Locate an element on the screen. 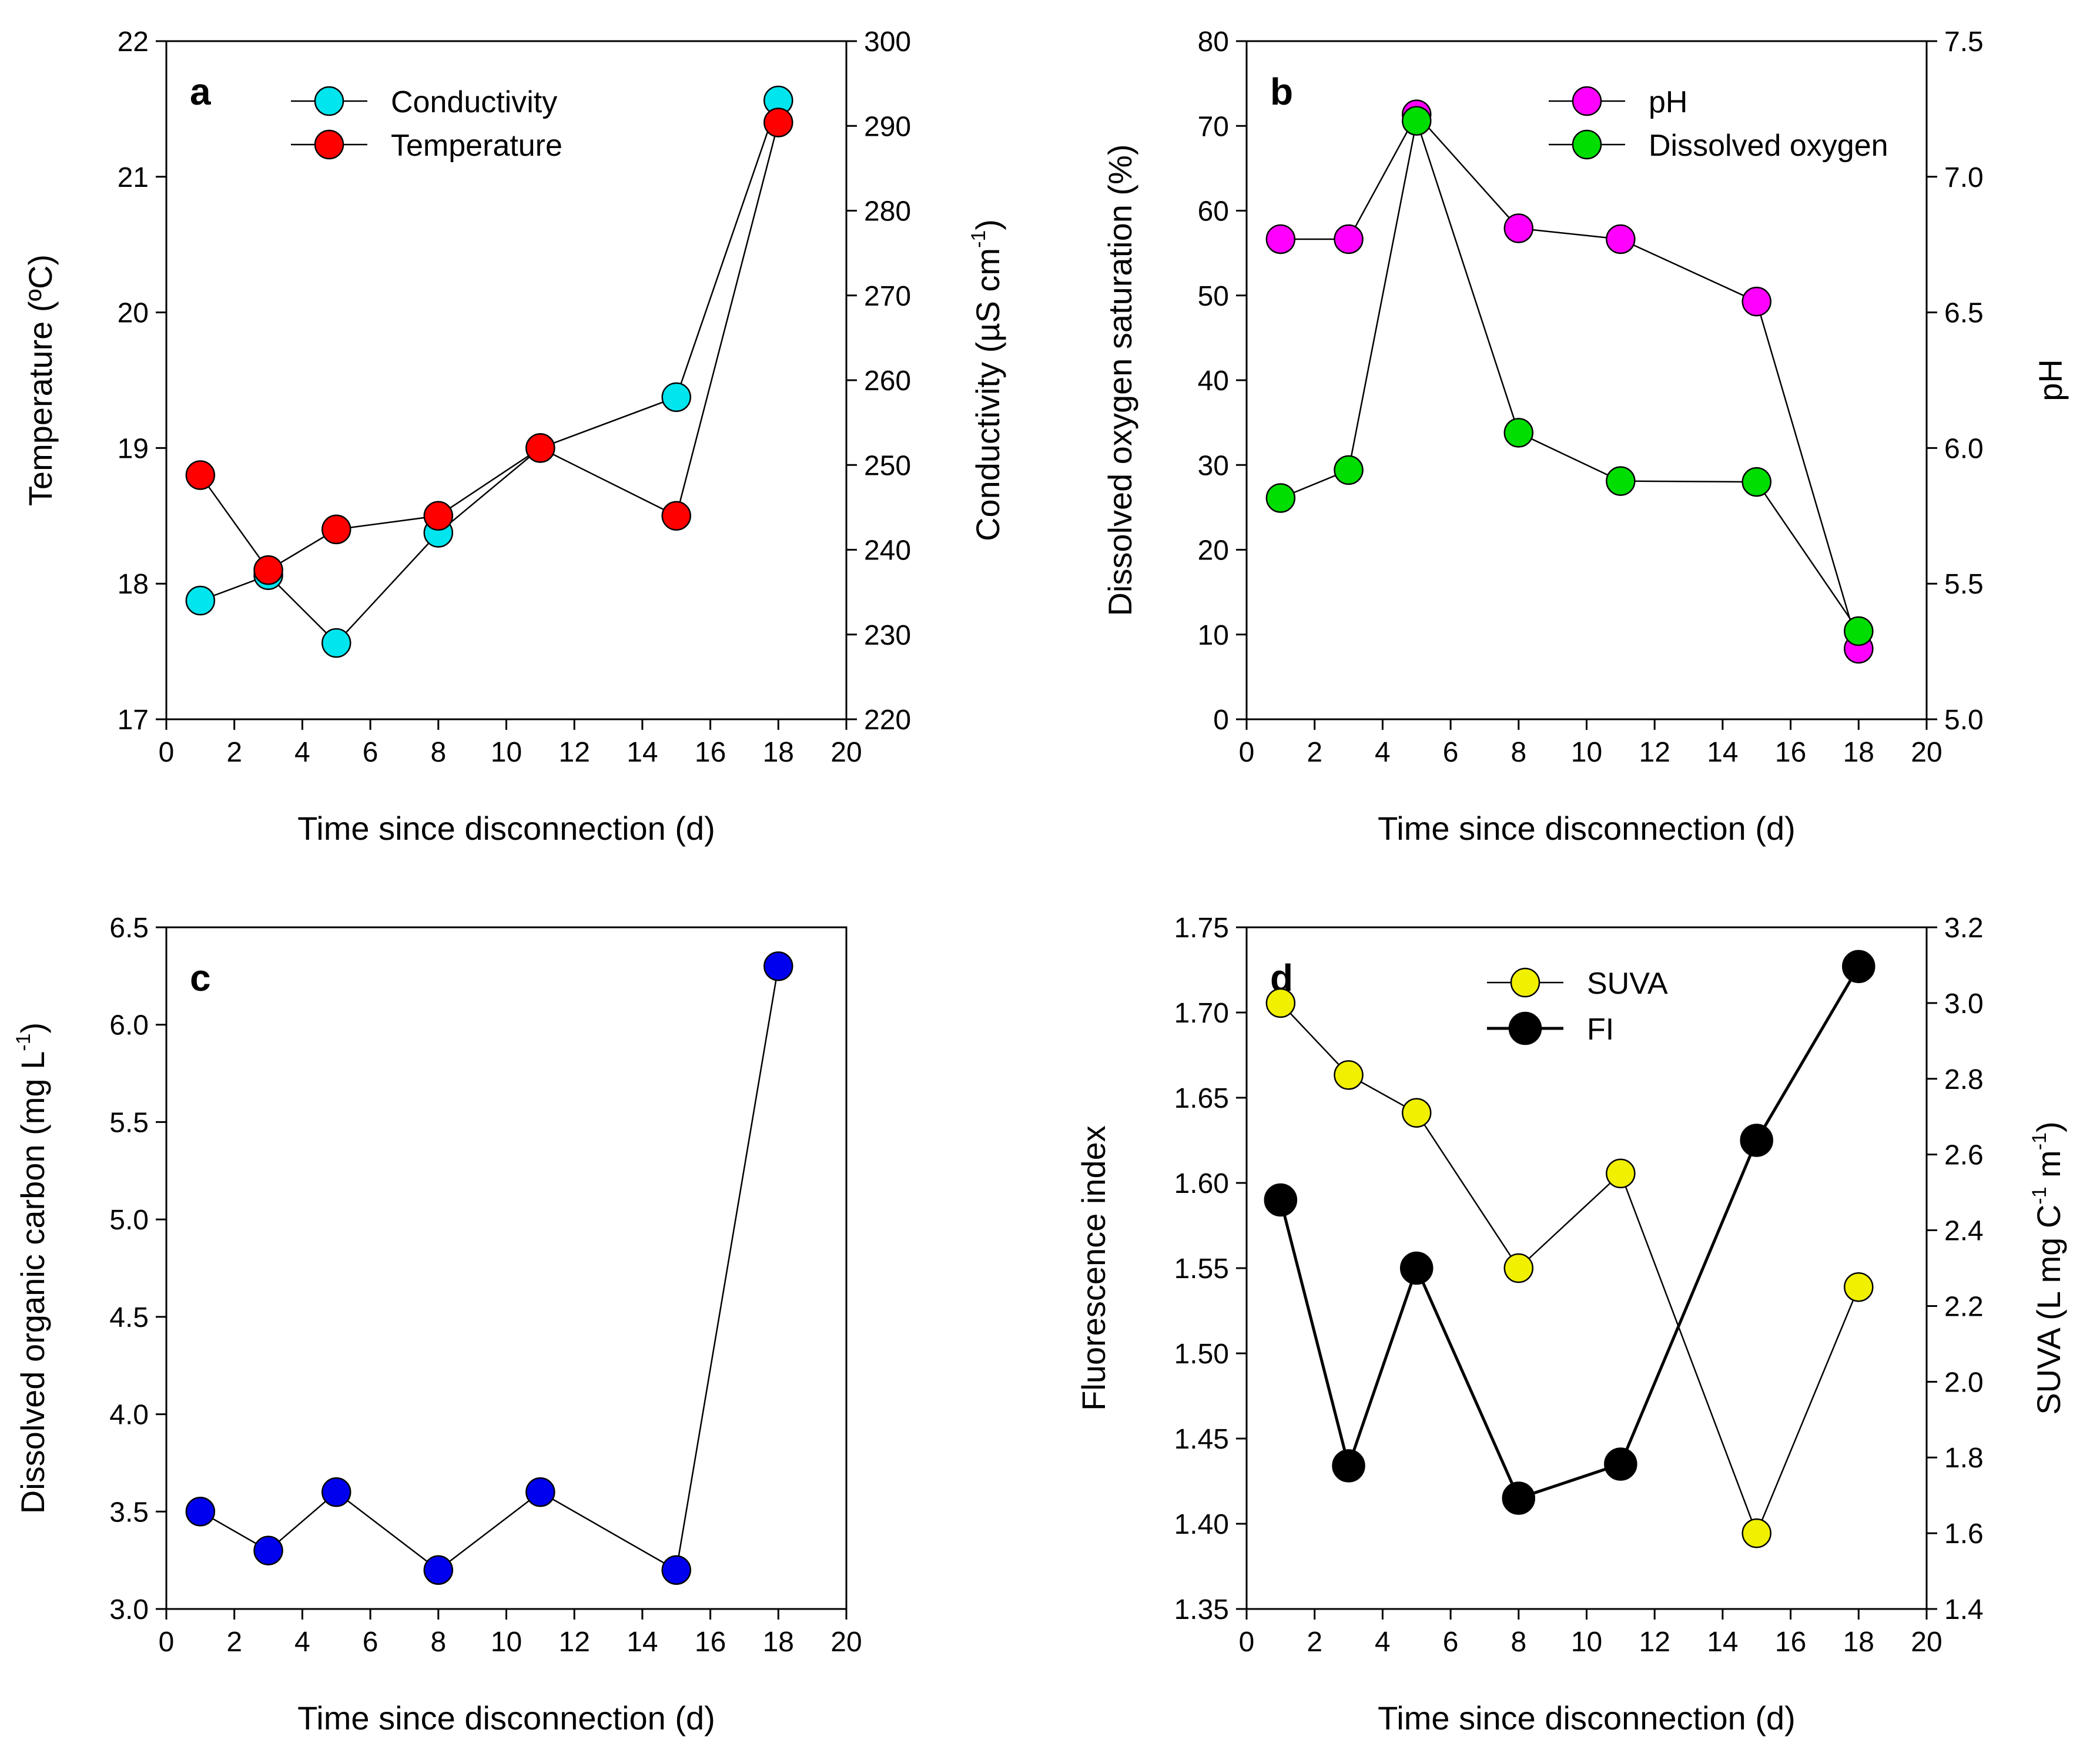  right-tick-label: 280 is located at coordinates (887, 211).